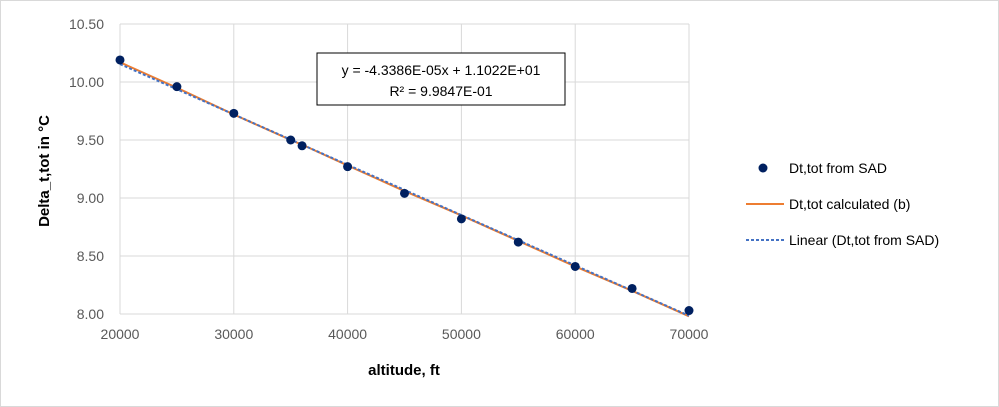 Image resolution: width=999 pixels, height=407 pixels. What do you see at coordinates (689, 334) in the screenshot?
I see `x-tick-label: 70000` at bounding box center [689, 334].